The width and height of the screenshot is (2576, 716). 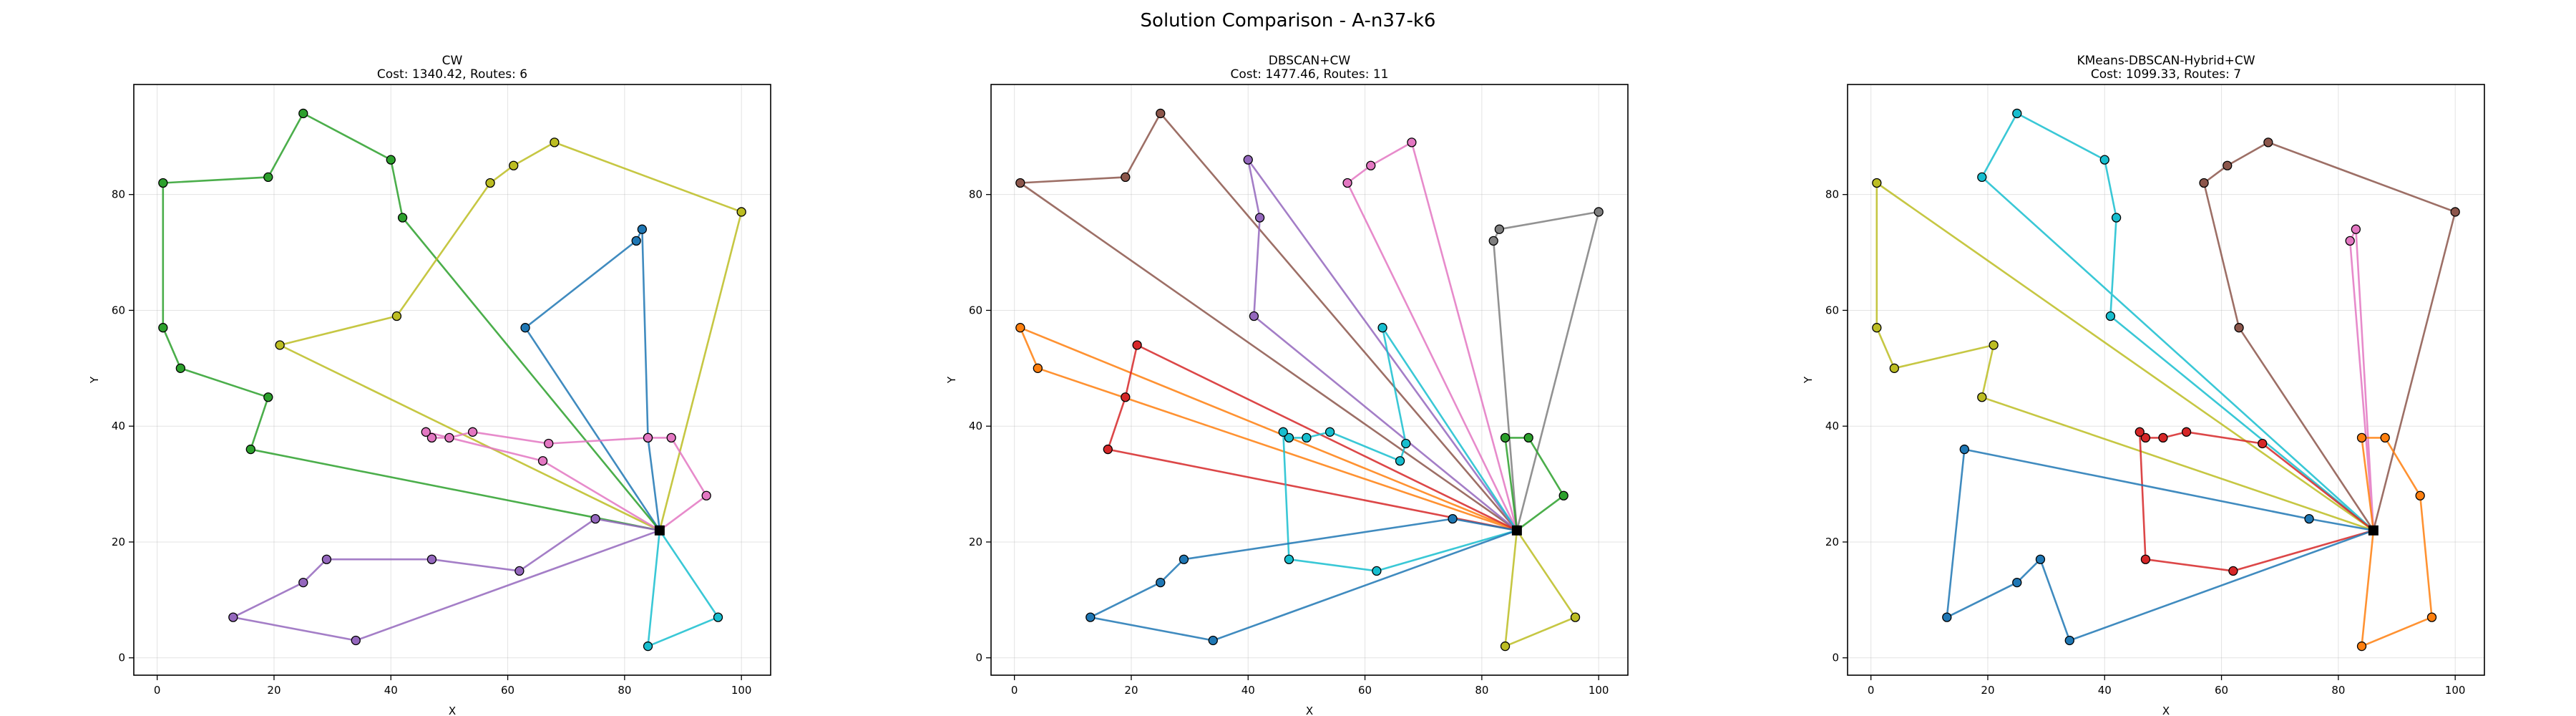 What do you see at coordinates (1288, 21) in the screenshot?
I see `figure-title: Solution Comparison - A-n37-k6` at bounding box center [1288, 21].